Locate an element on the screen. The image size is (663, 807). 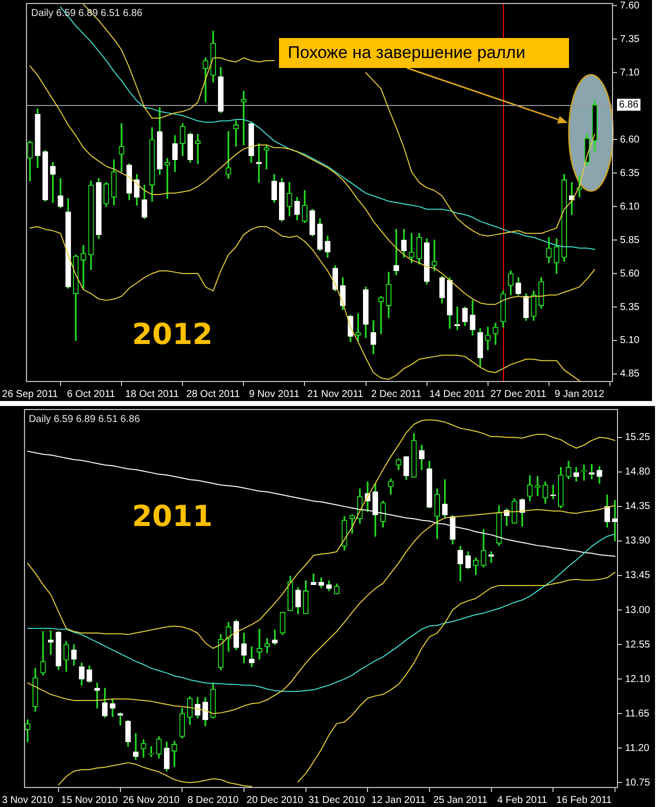
y-tick-label: 7.35 is located at coordinates (630, 39).